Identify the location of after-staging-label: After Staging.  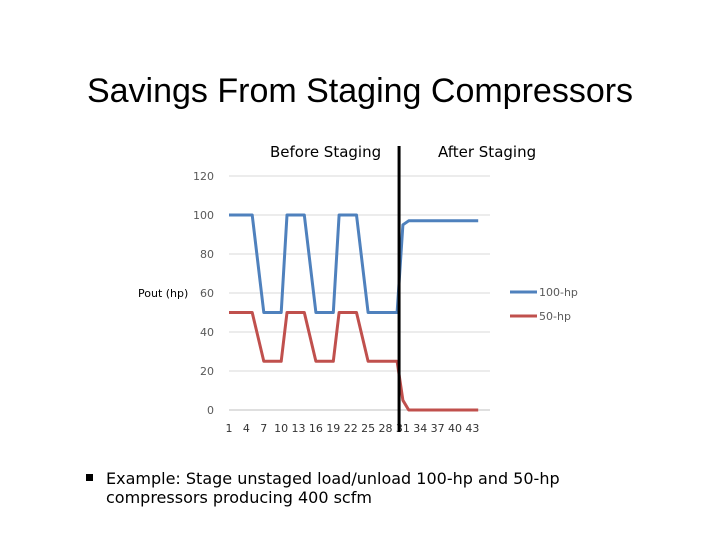
(487, 152).